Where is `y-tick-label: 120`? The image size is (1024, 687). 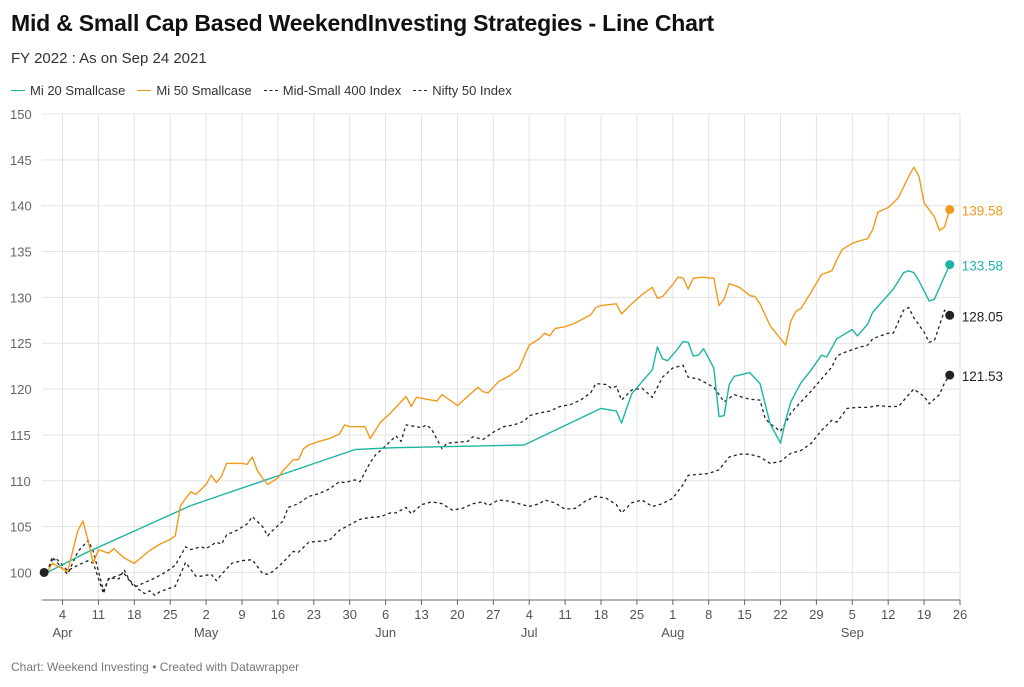 y-tick-label: 120 is located at coordinates (21, 389).